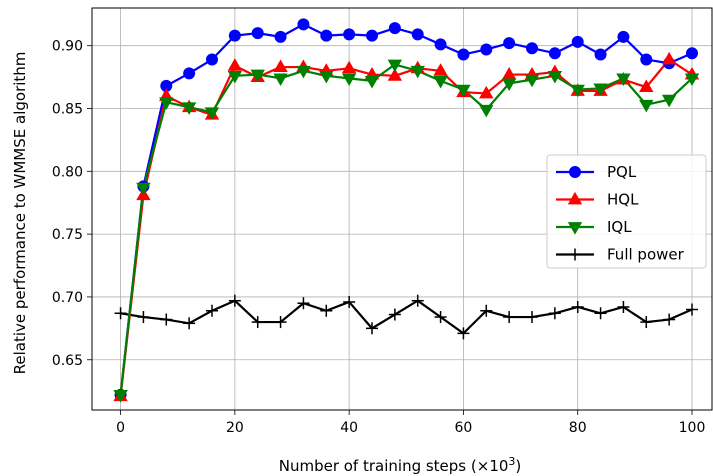  Describe the element at coordinates (578, 428) in the screenshot. I see `x-tick-label: 80` at that location.